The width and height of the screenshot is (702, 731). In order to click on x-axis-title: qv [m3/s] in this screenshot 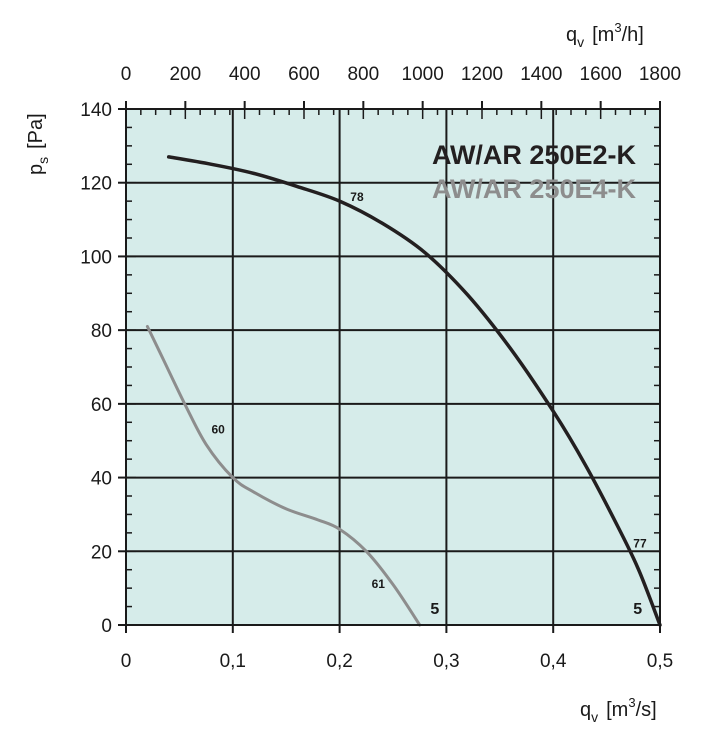, I will do `click(618, 710)`.